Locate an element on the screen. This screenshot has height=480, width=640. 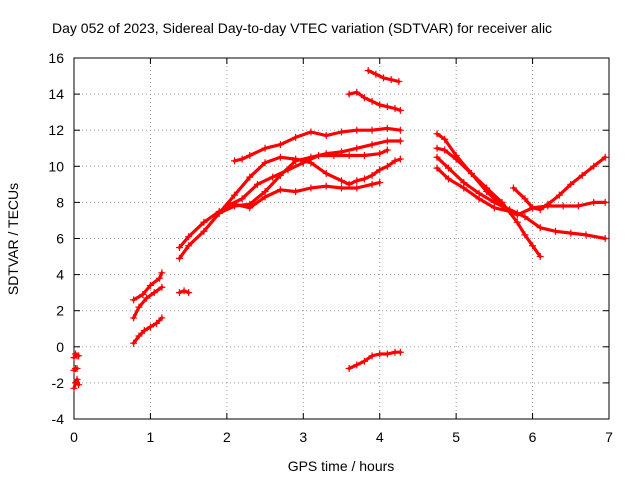
y-tick-label: 0 is located at coordinates (60, 347).